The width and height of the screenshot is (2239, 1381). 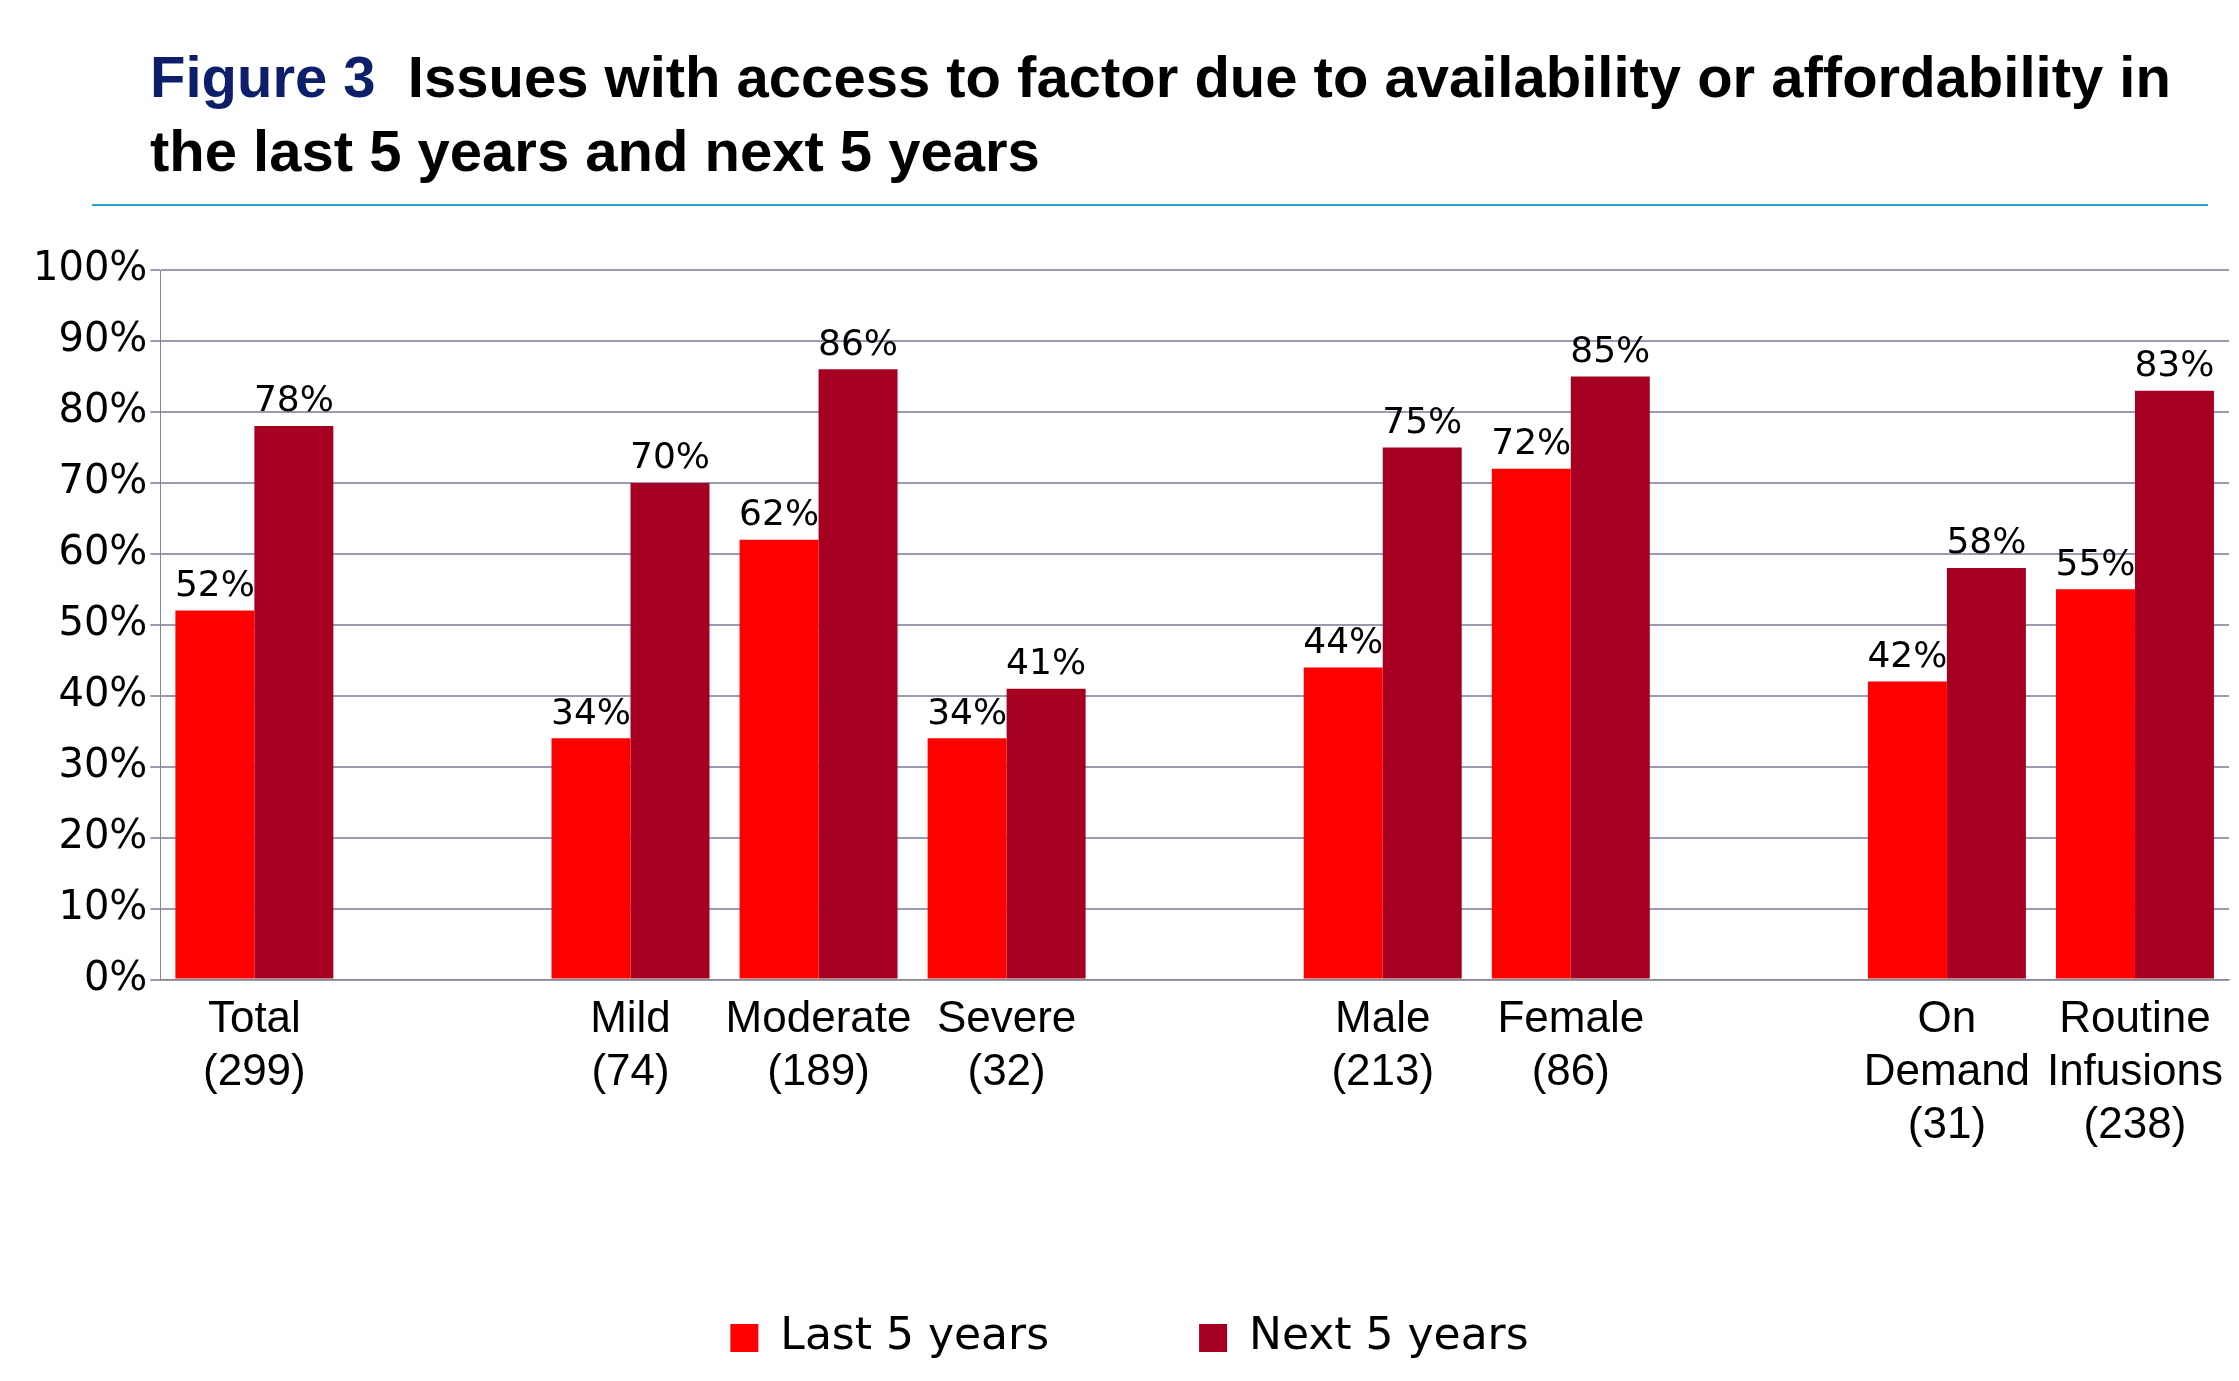 I want to click on data-label: 70%, so click(x=669, y=456).